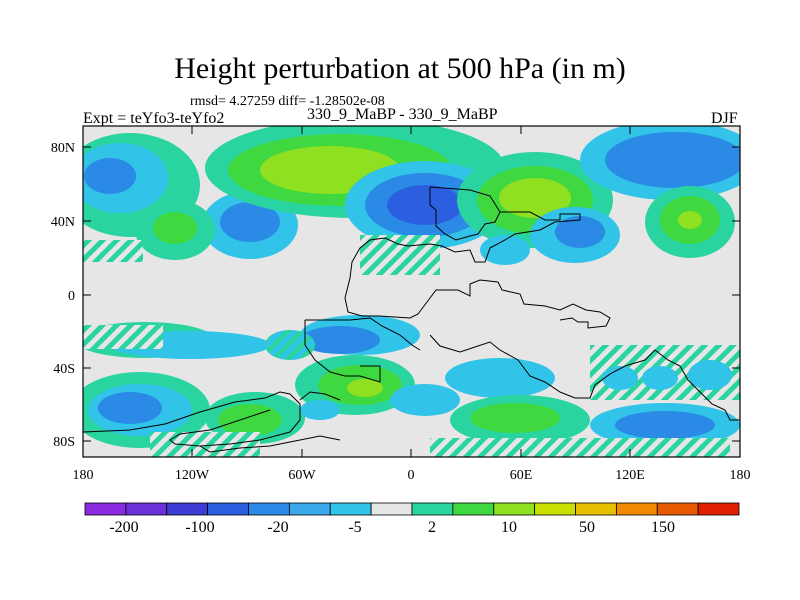 This screenshot has height=600, width=800. What do you see at coordinates (521, 475) in the screenshot?
I see `x-tick-label: 60E` at bounding box center [521, 475].